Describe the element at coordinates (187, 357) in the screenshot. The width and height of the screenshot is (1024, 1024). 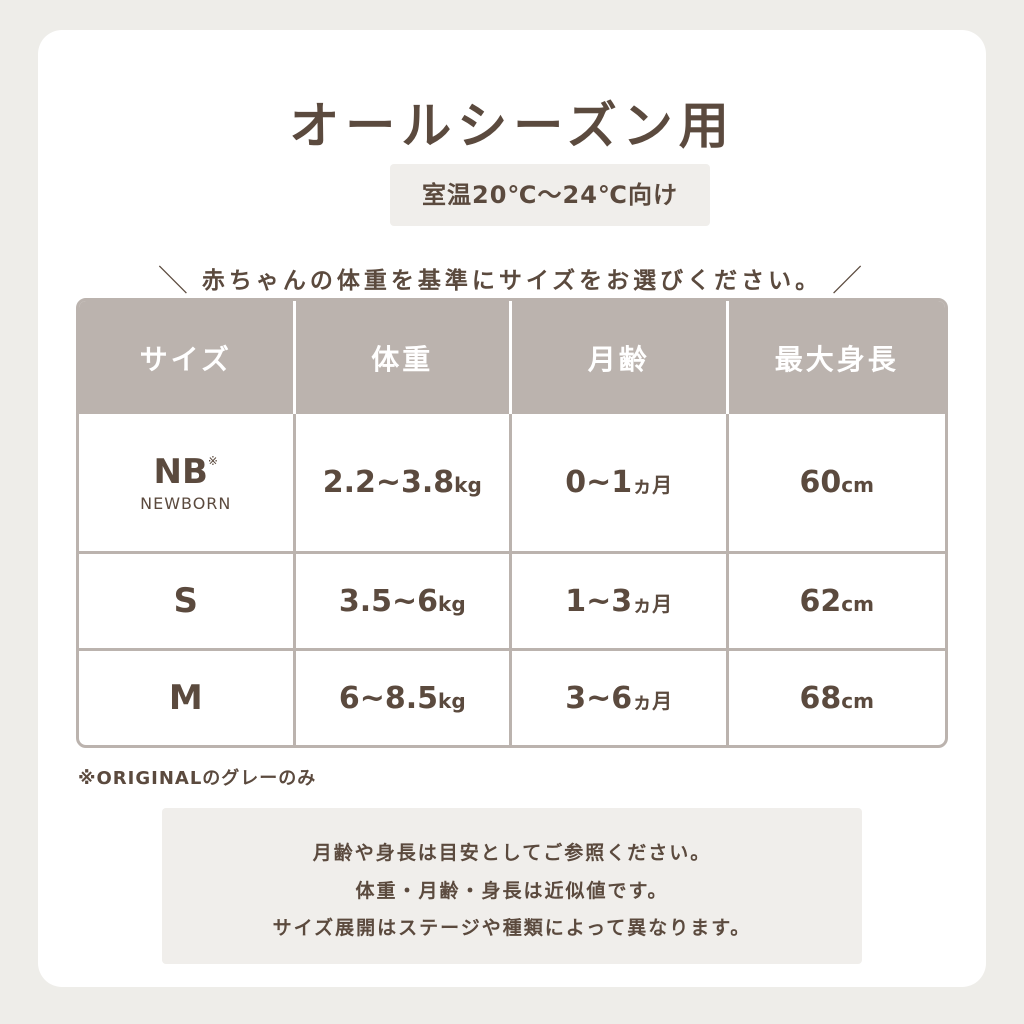
I see `header-size: サイズ` at that location.